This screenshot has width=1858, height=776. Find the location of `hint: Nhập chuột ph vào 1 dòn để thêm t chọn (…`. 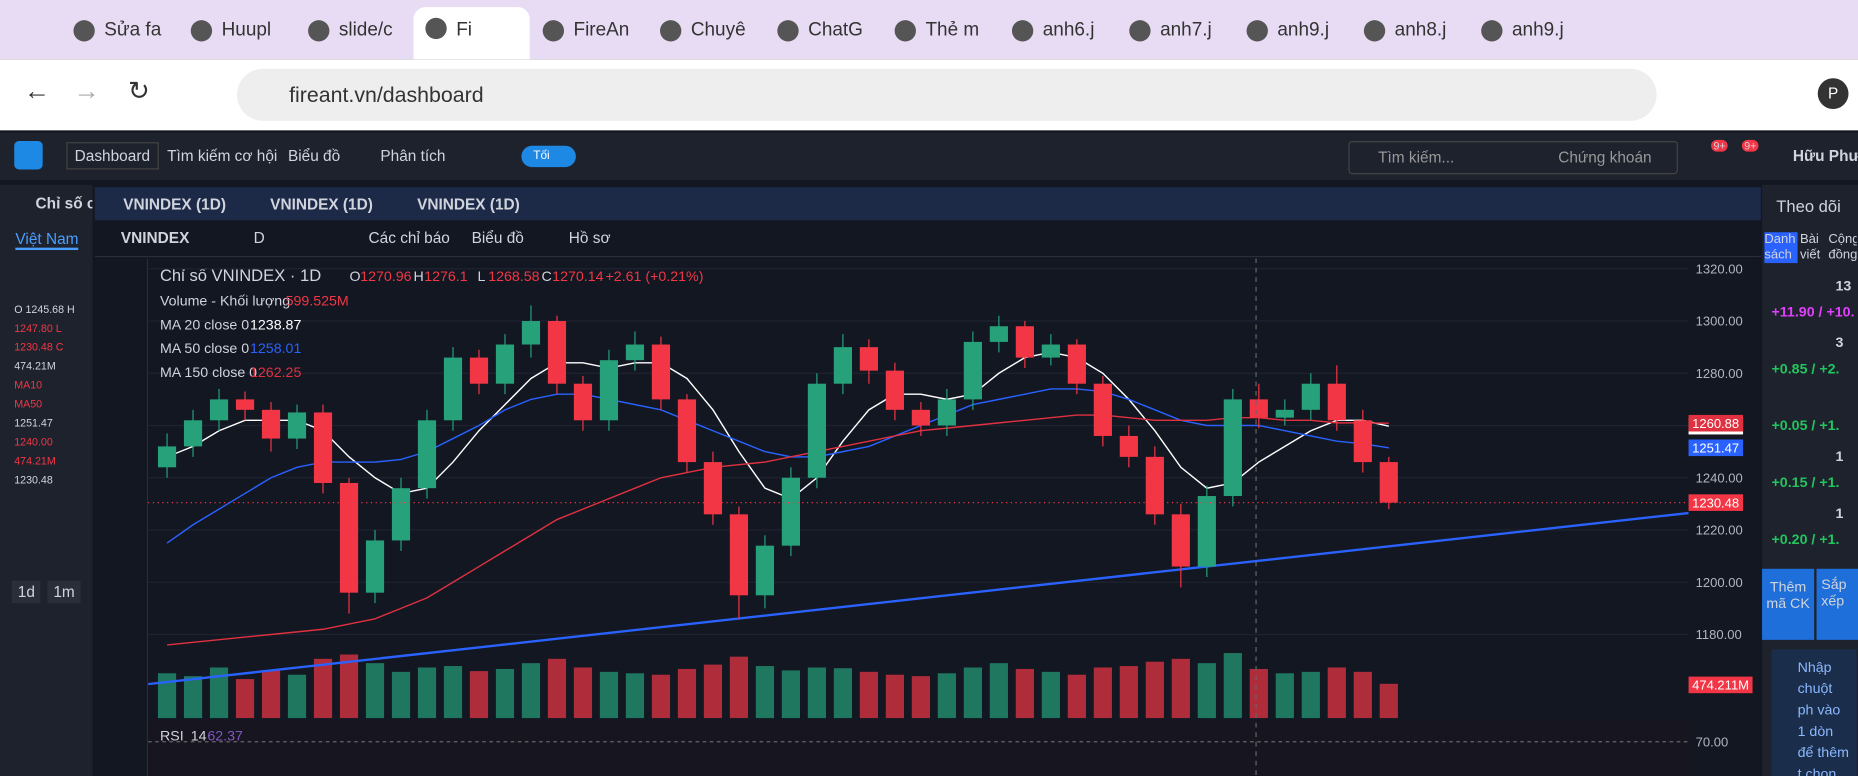

hint: Nhập chuột ph vào 1 dòn để thêm t chọn (… is located at coordinates (1814, 712).